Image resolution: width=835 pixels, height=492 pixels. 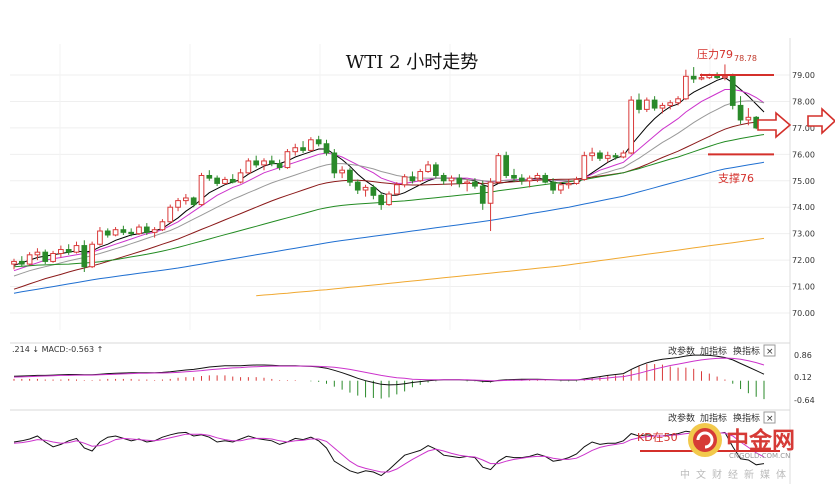 What do you see at coordinates (760, 440) in the screenshot?
I see `watermark-text: 中金网` at bounding box center [760, 440].